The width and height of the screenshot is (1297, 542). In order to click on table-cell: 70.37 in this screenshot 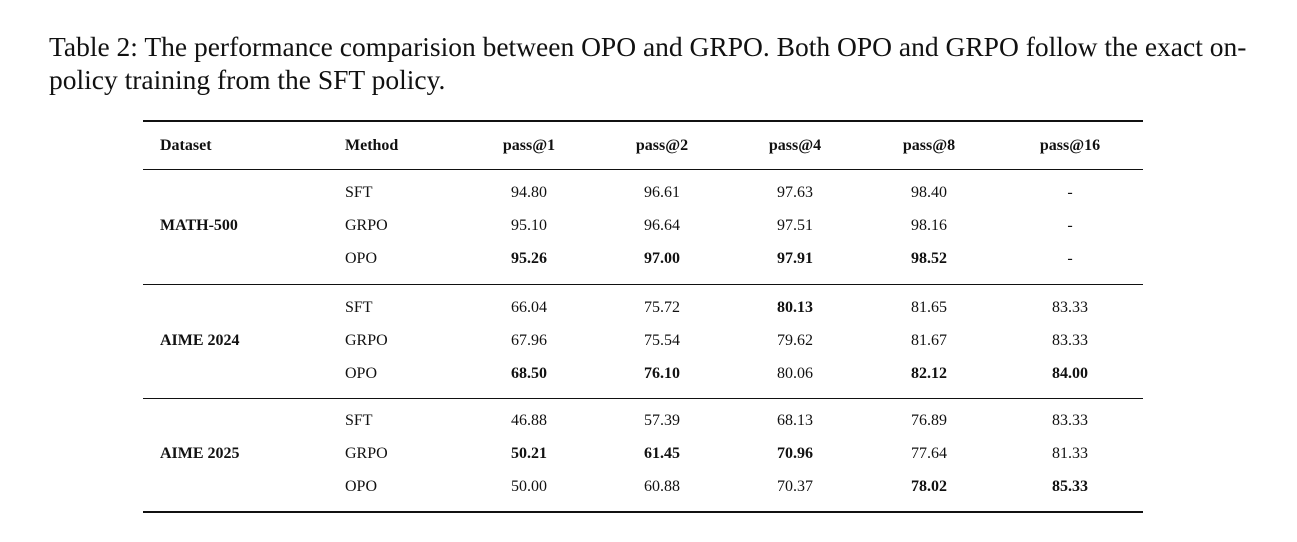, I will do `click(795, 486)`.